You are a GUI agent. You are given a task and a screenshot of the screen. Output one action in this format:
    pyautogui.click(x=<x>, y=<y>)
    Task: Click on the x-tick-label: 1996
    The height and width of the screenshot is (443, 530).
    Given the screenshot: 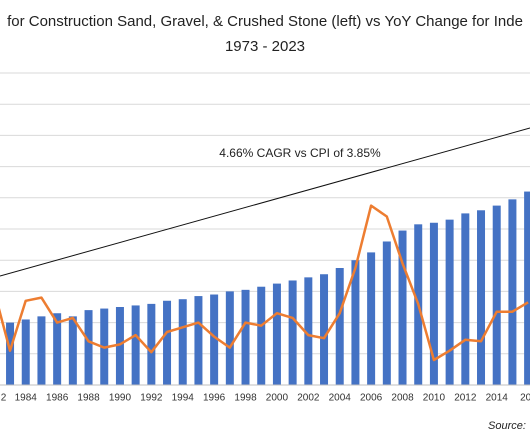 What is the action you would take?
    pyautogui.click(x=214, y=398)
    